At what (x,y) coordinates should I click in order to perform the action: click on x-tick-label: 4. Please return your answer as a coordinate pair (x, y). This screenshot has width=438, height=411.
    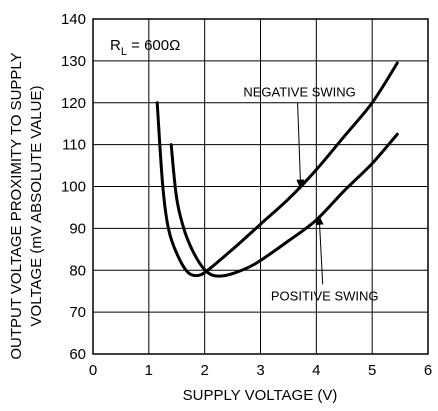
    Looking at the image, I should click on (316, 370).